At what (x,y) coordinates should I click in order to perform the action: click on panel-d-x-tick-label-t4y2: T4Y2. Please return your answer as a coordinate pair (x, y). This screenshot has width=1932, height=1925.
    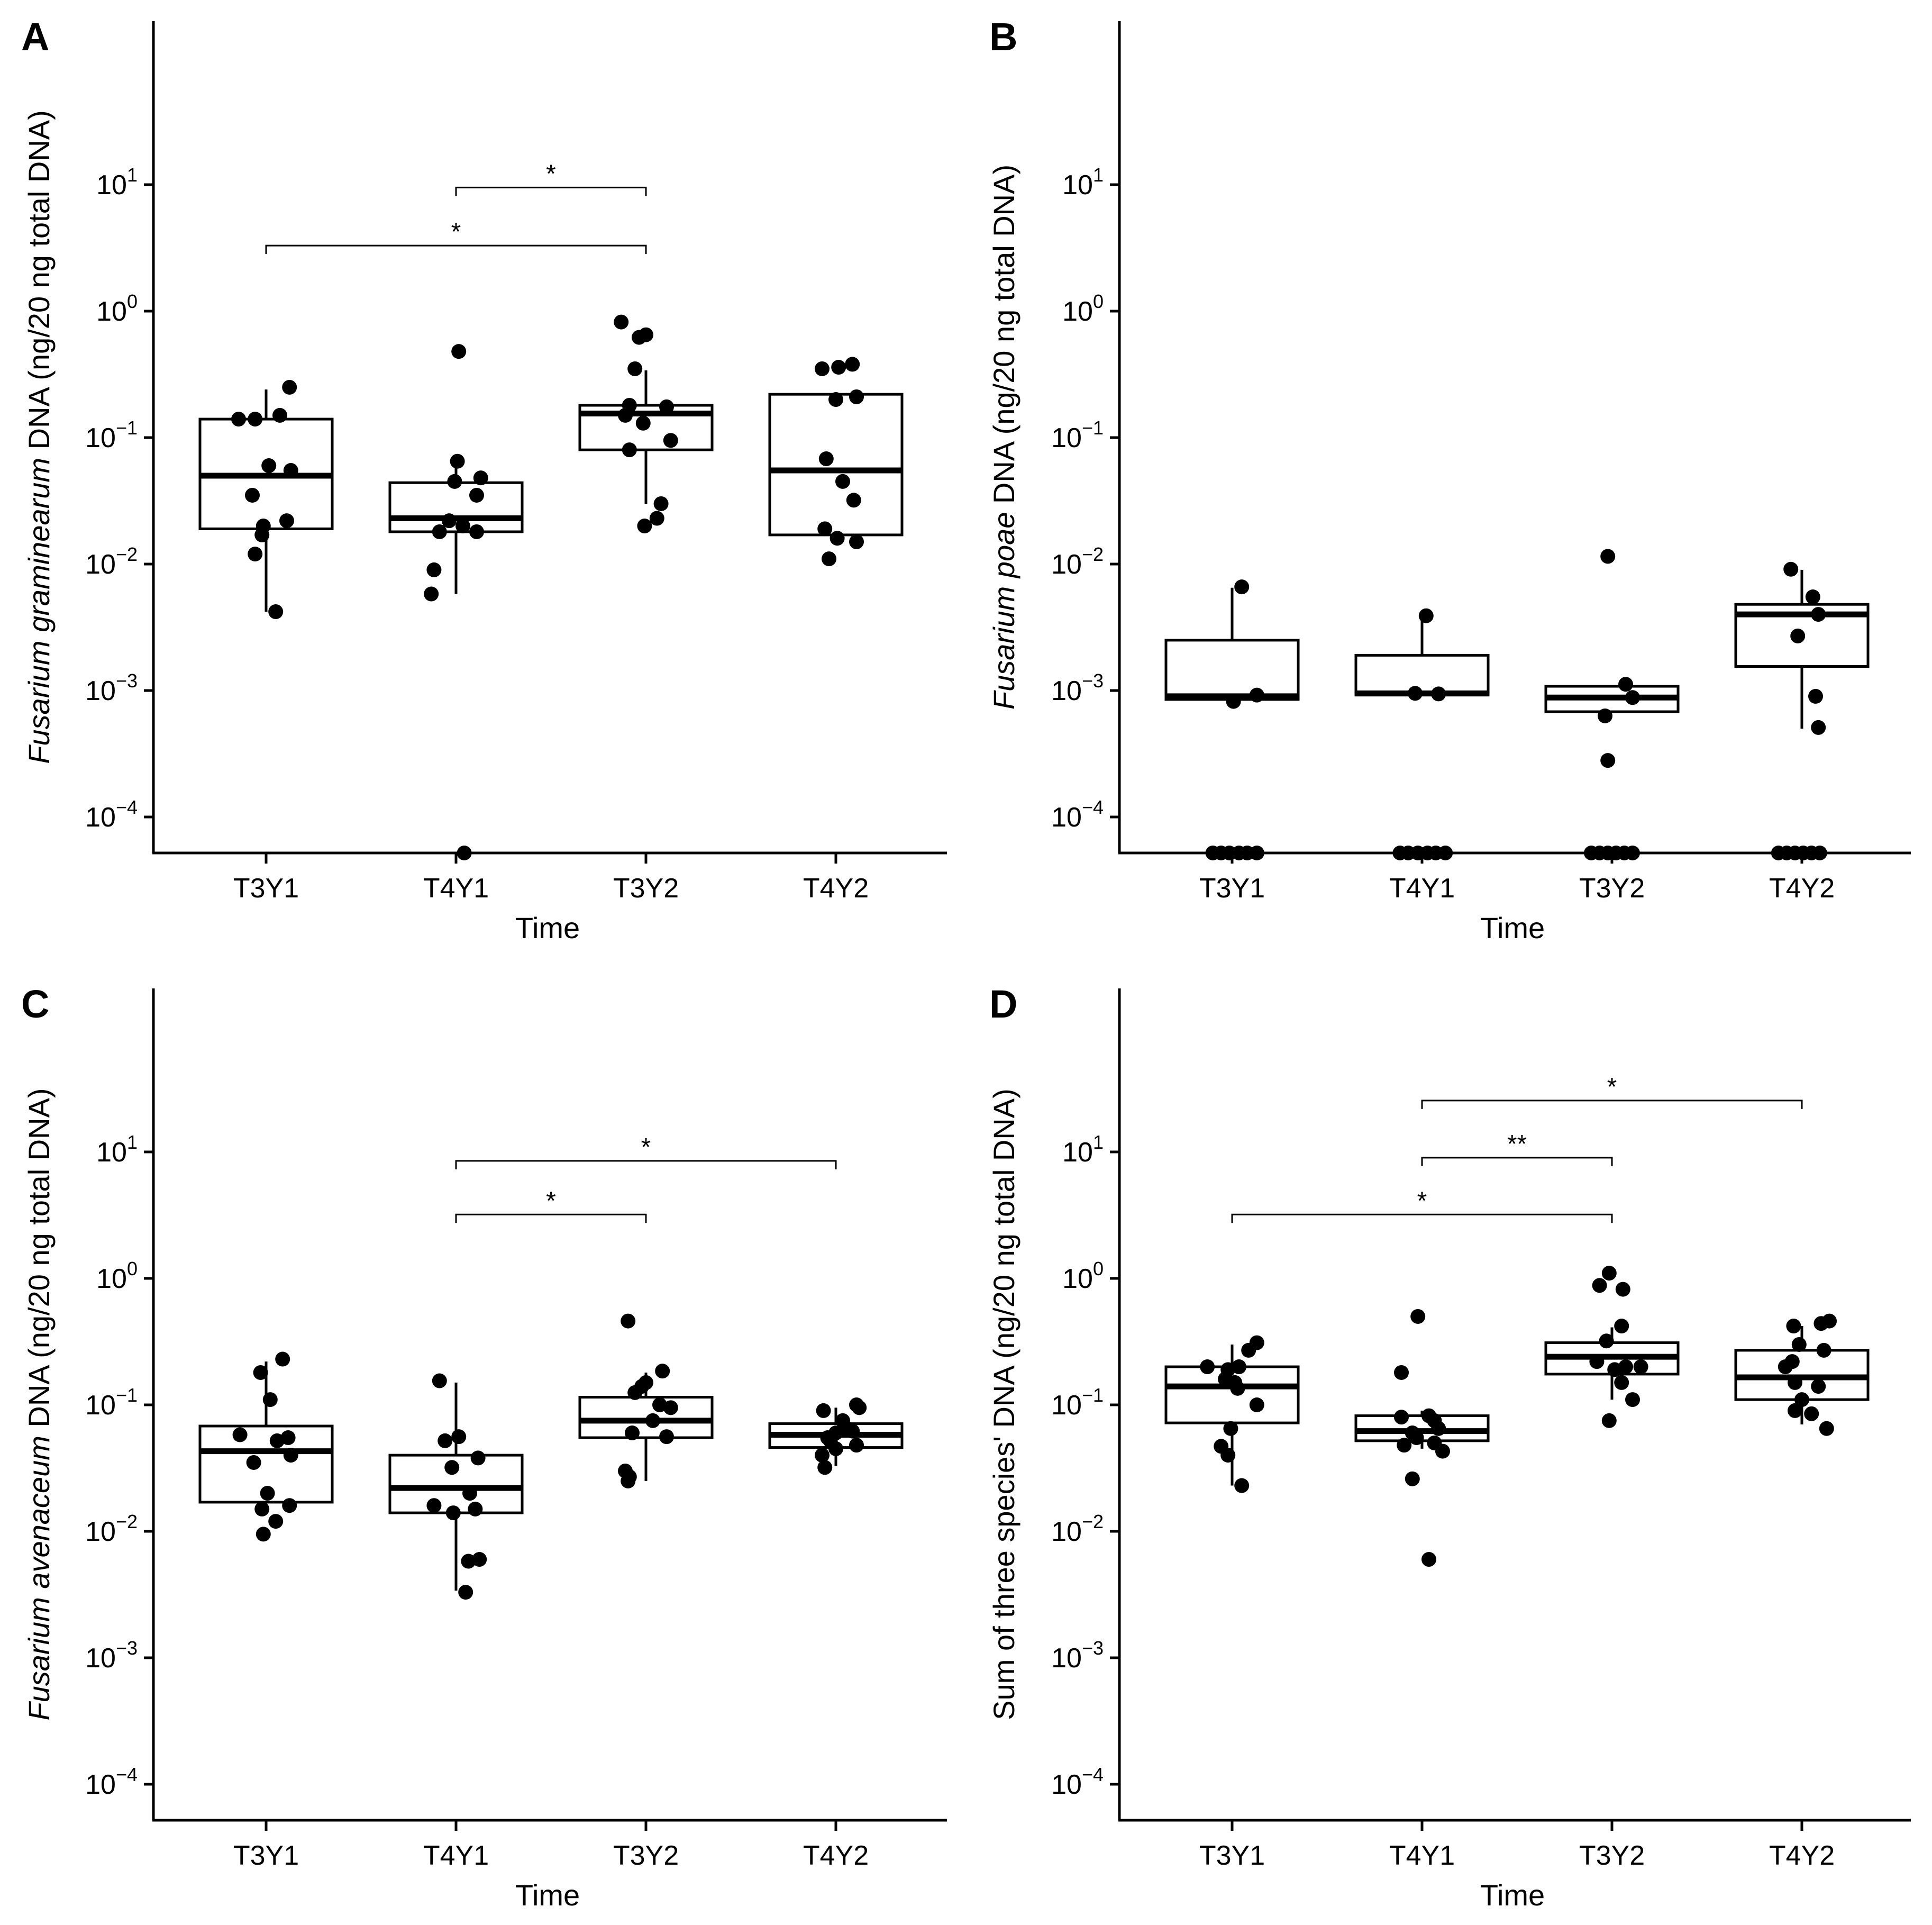
    Looking at the image, I should click on (1802, 1855).